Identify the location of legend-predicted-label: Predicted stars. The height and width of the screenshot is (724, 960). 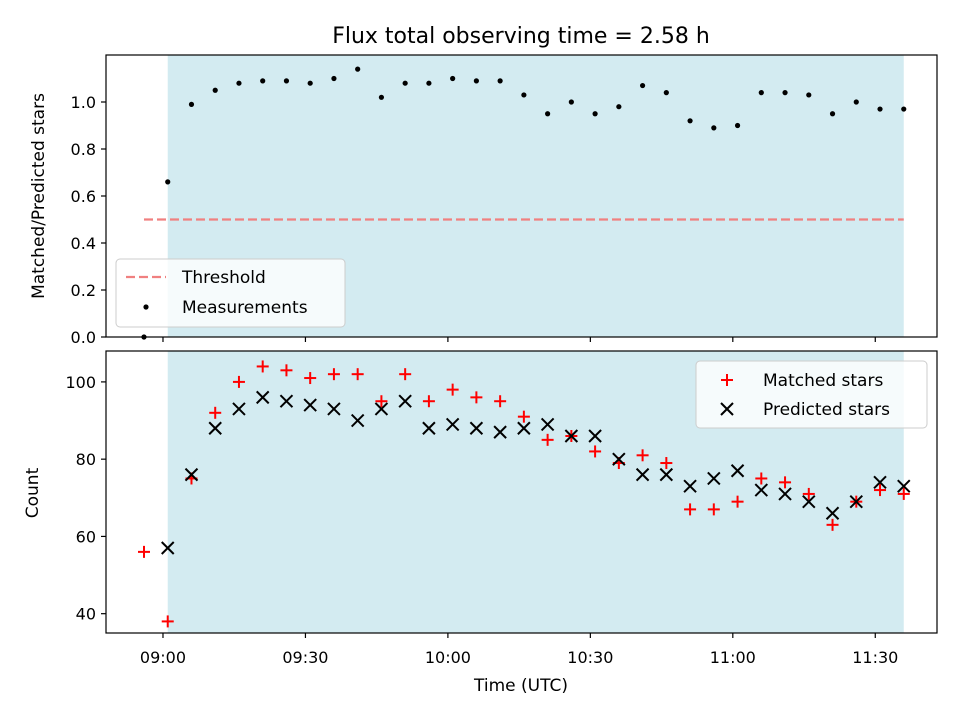
(826, 410).